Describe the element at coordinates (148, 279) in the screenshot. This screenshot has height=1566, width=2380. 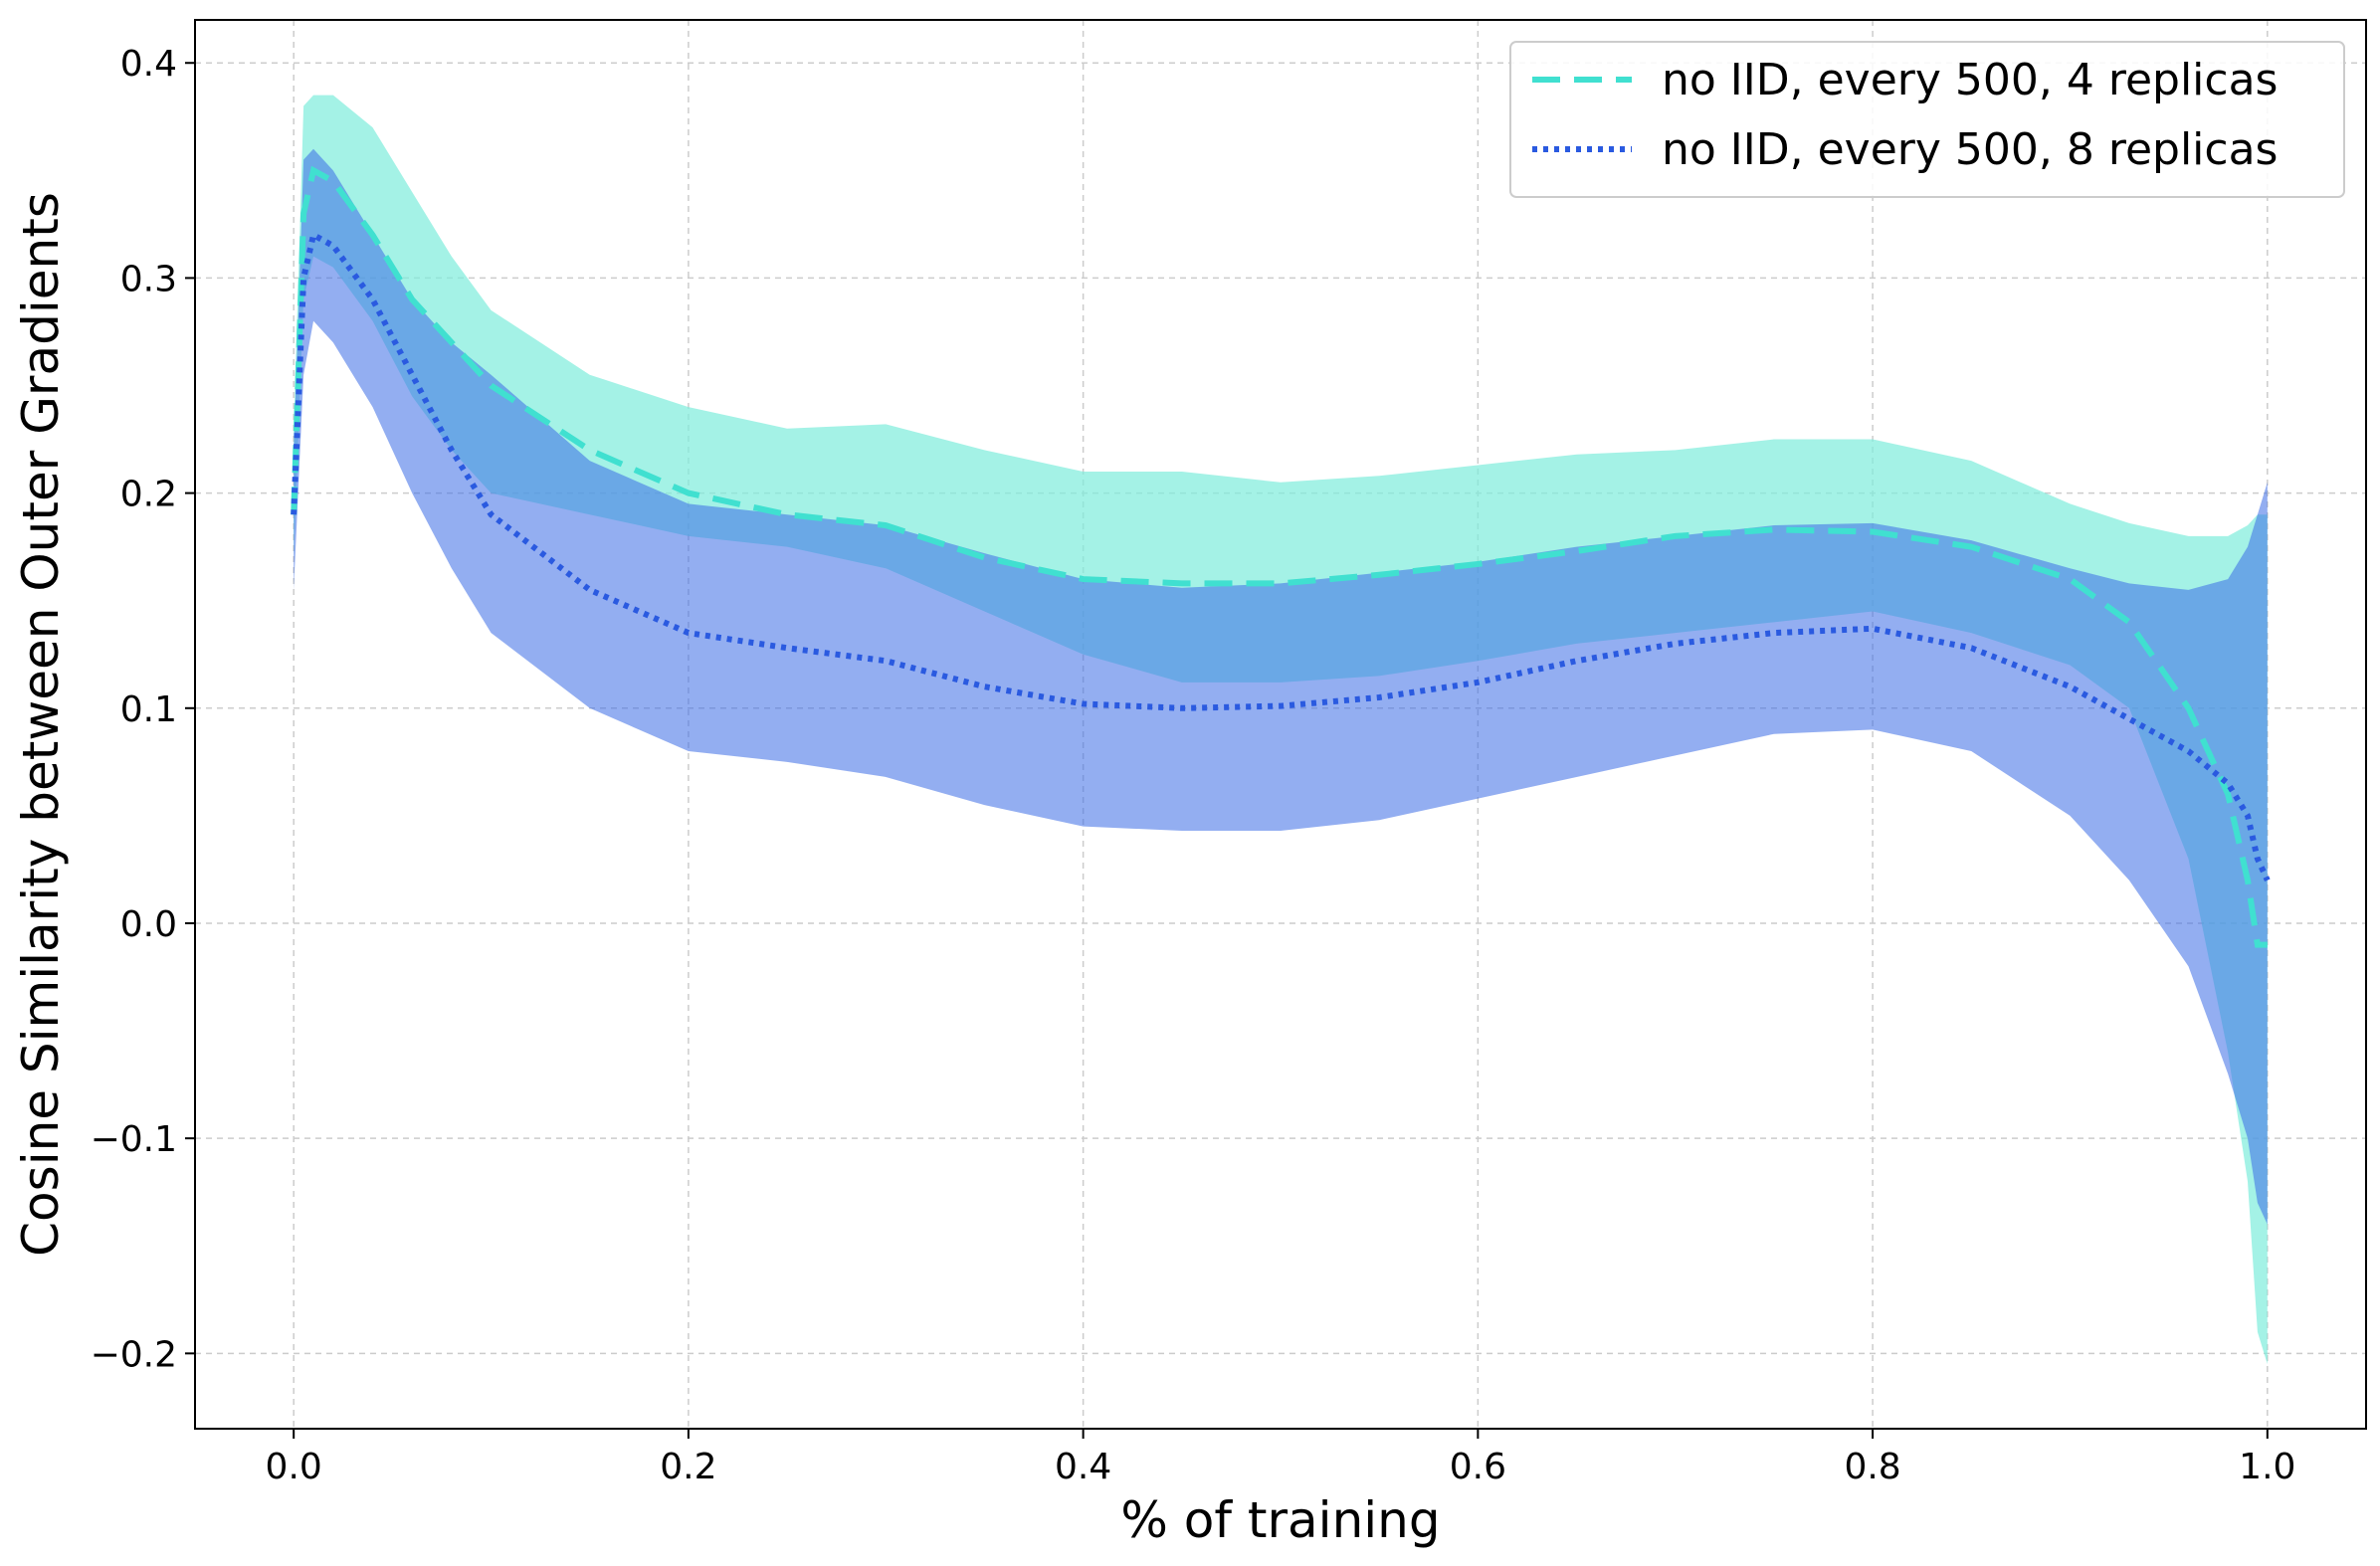
I see `y-tick-label: 0.3` at that location.